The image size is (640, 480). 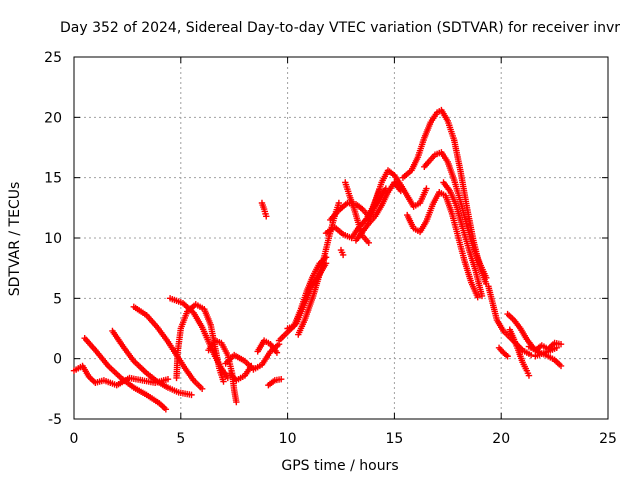 I want to click on series-arc-o, so click(x=319, y=268).